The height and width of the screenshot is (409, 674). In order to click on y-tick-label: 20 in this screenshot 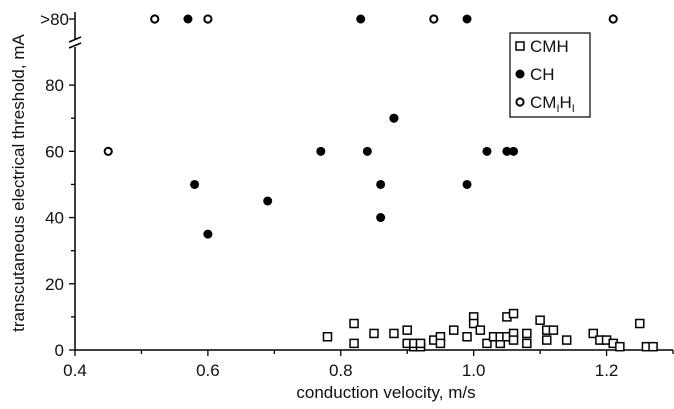, I will do `click(54, 284)`.